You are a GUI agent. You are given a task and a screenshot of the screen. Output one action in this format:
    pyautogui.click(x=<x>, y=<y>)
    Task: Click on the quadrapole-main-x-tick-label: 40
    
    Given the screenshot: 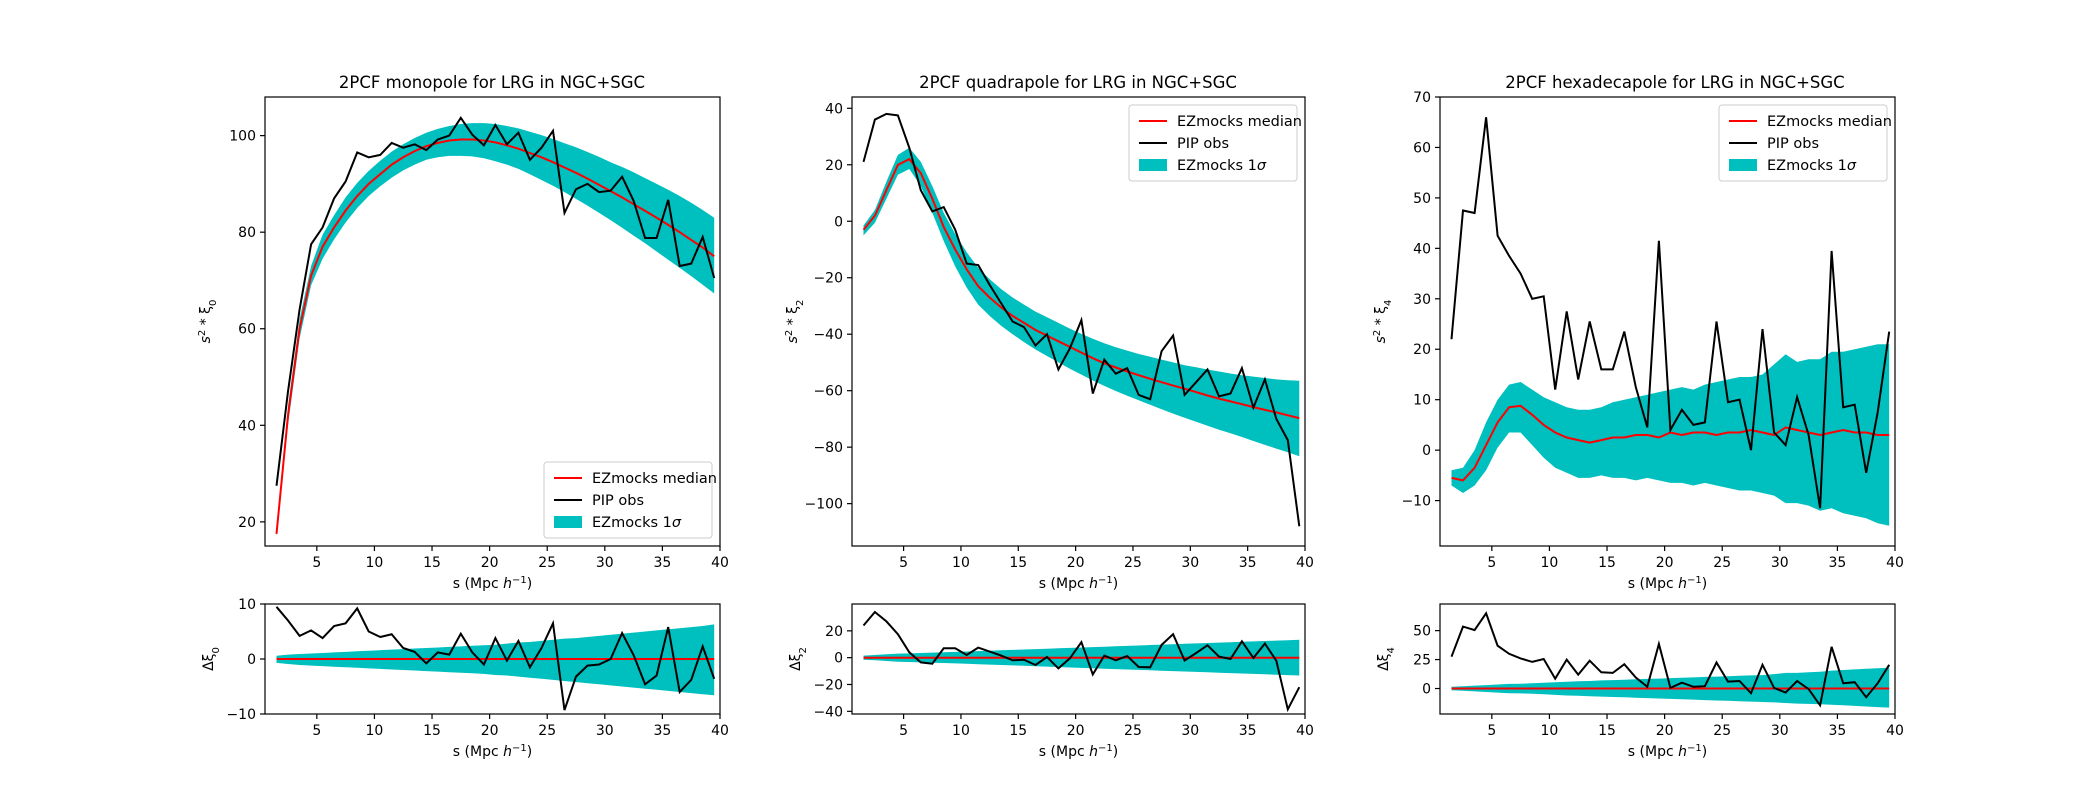 What is the action you would take?
    pyautogui.click(x=1305, y=563)
    